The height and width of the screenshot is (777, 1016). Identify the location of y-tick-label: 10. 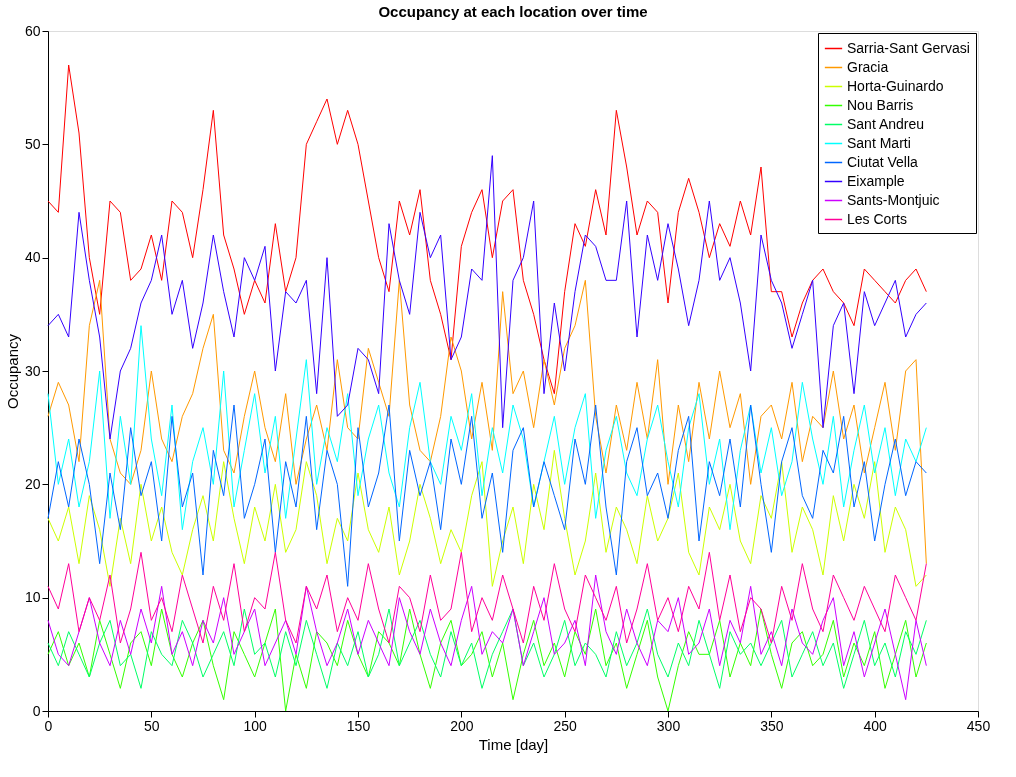
(32, 597).